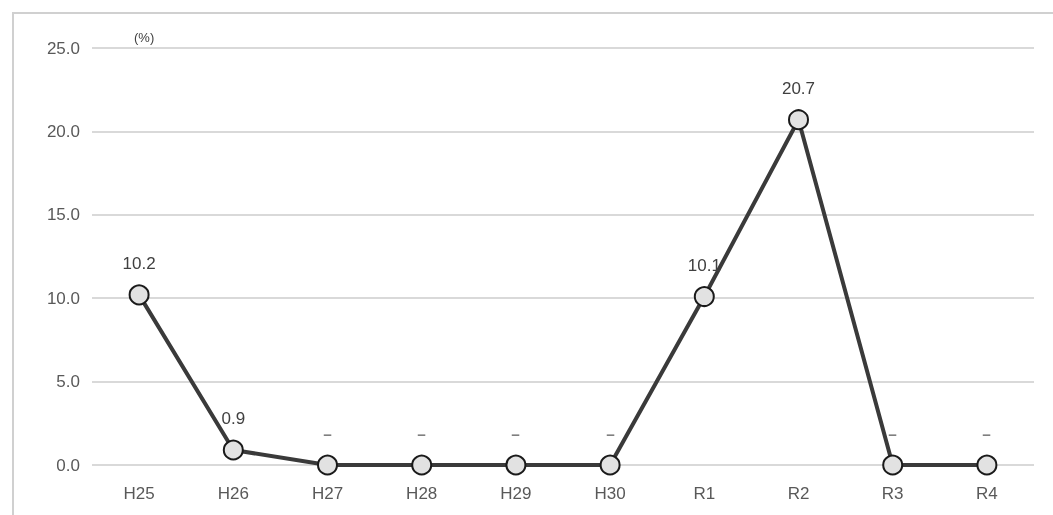 This screenshot has width=1053, height=515. Describe the element at coordinates (422, 493) in the screenshot. I see `x-tick-label: H28` at that location.